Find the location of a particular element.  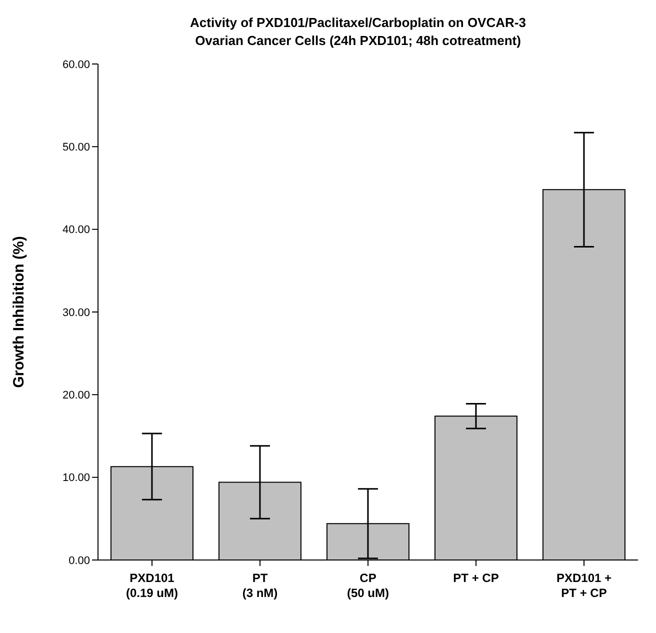

y-tick-label: 0.00 is located at coordinates (79, 560).